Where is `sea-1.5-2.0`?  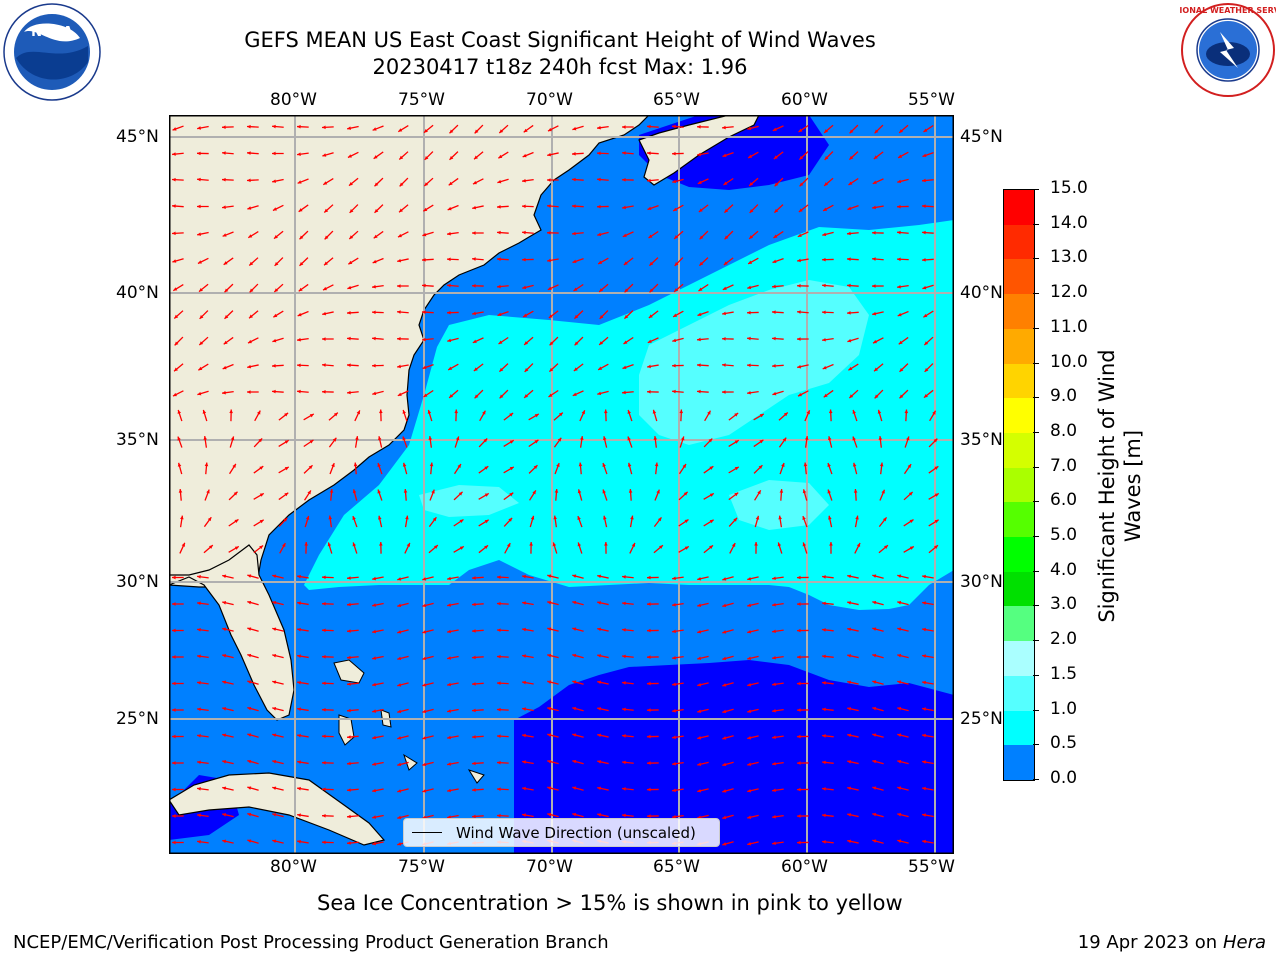
sea-1.5-2.0 is located at coordinates (754, 362).